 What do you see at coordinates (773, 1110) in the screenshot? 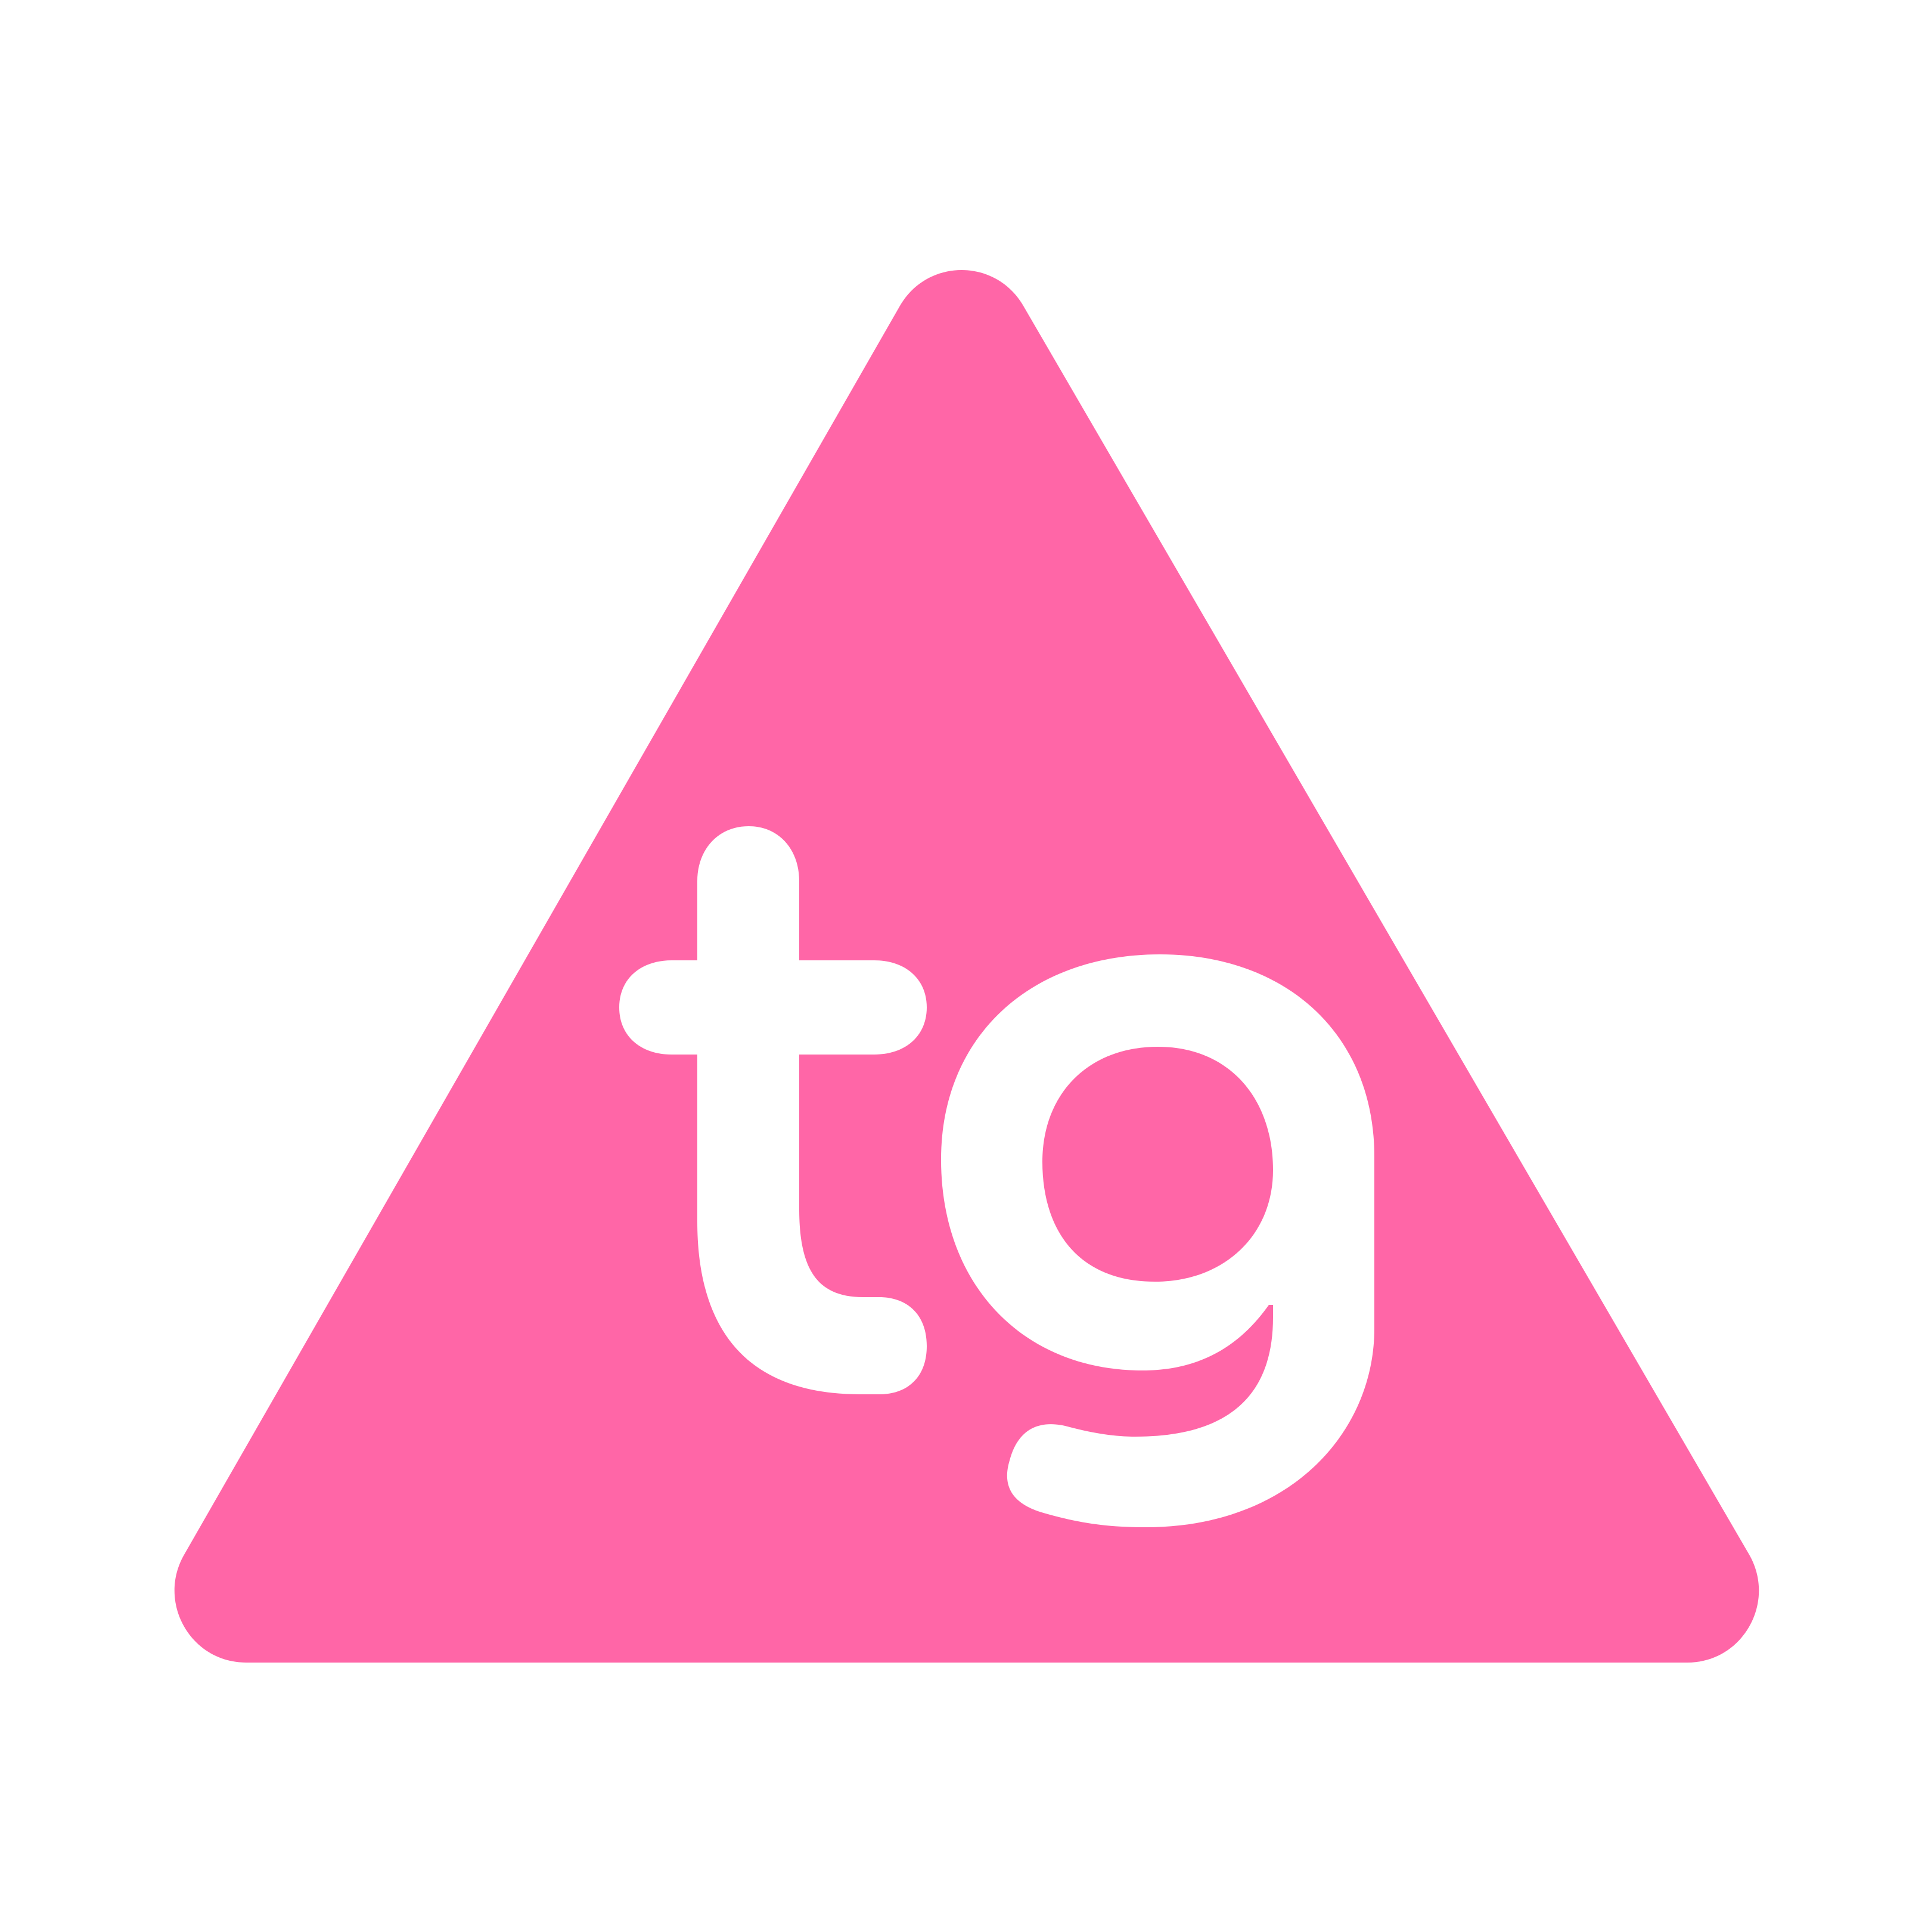
I see `letter-t-glyph` at bounding box center [773, 1110].